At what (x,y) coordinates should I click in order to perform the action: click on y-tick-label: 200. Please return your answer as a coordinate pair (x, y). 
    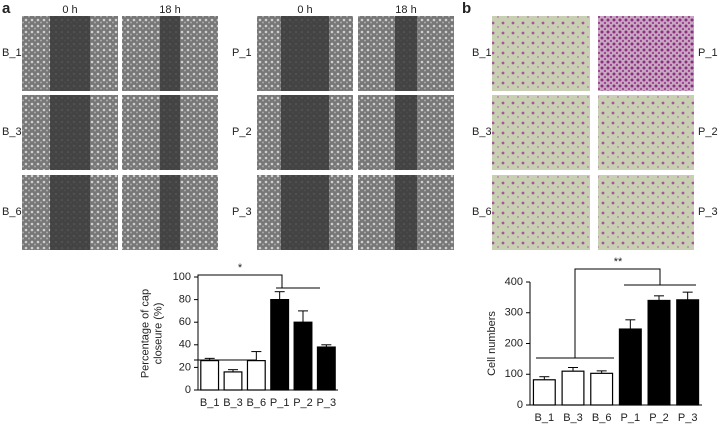
    Looking at the image, I should click on (514, 343).